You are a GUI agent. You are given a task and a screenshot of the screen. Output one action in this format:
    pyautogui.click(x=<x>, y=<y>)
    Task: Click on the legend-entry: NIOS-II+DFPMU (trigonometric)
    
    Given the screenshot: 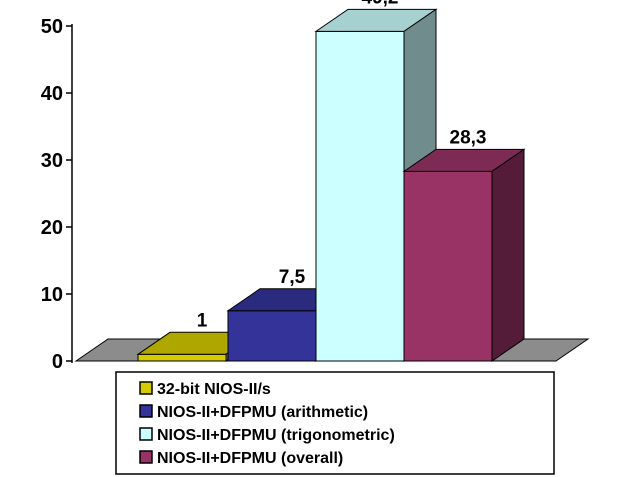 What is the action you would take?
    pyautogui.click(x=276, y=435)
    